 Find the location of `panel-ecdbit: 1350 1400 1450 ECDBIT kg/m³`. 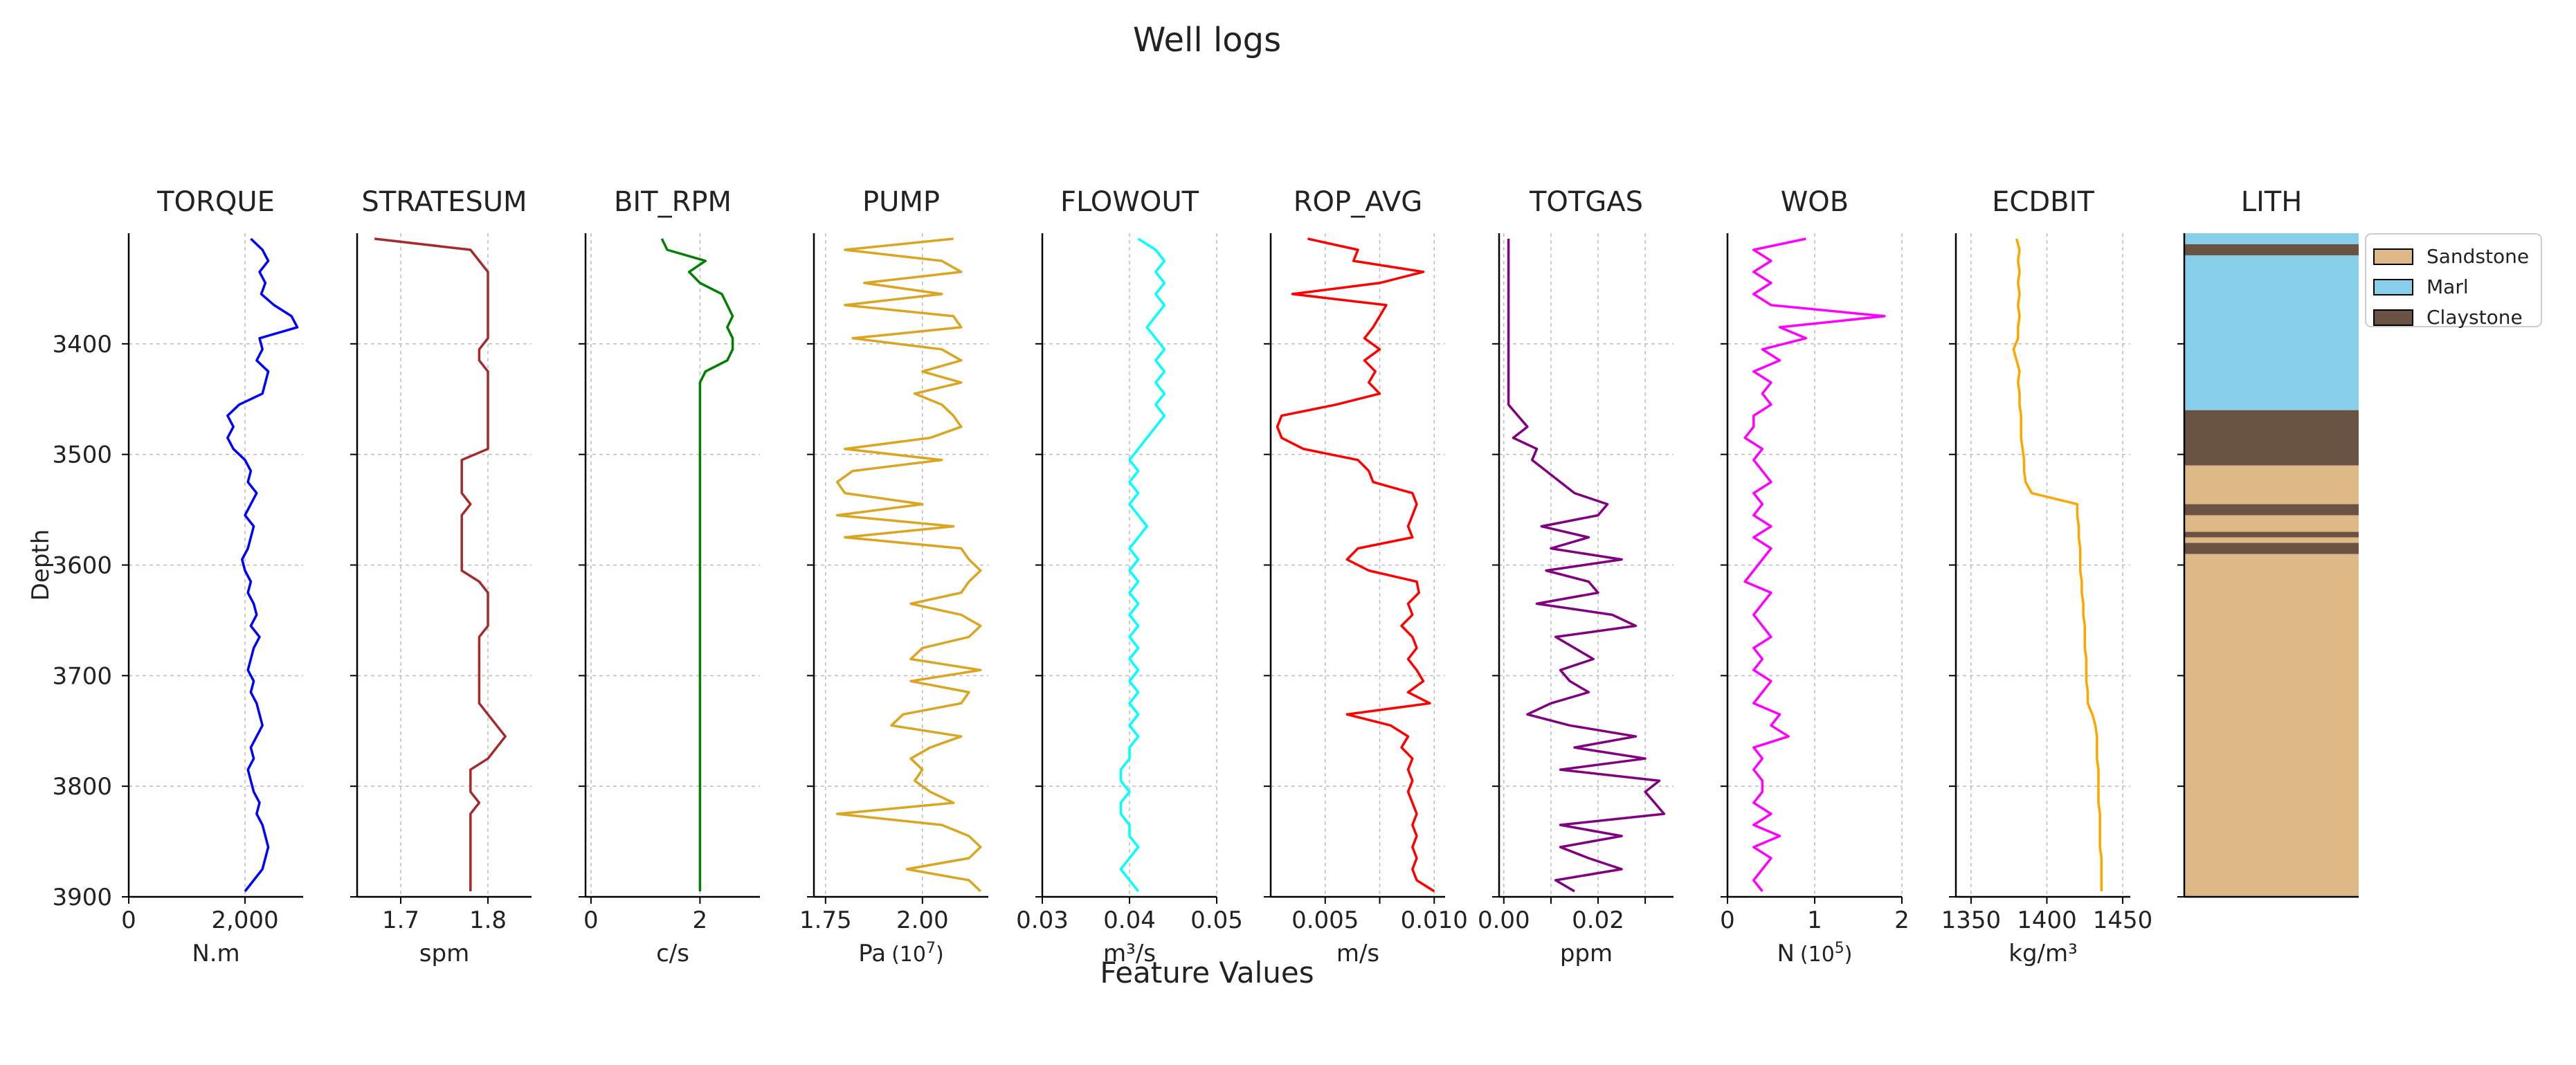

panel-ecdbit: 1350 1400 1450 ECDBIT kg/m³ is located at coordinates (2047, 576).